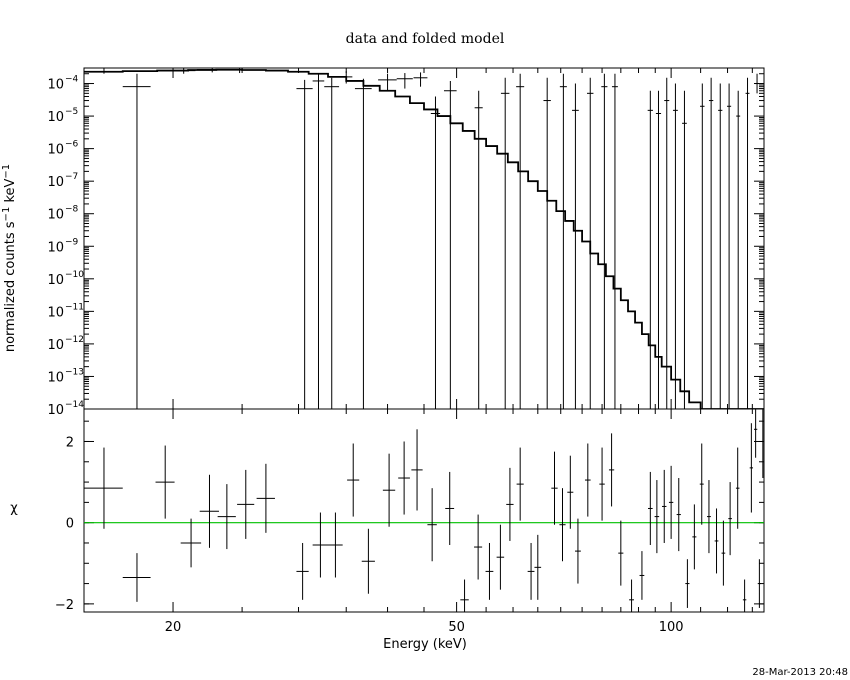 This screenshot has height=680, width=850. What do you see at coordinates (70, 524) in the screenshot?
I see `chi-tick-label: 0` at bounding box center [70, 524].